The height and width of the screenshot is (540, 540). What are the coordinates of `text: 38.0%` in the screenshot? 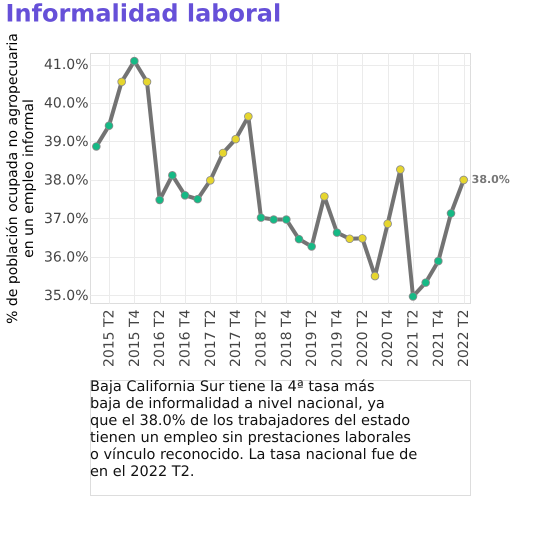 It's located at (491, 179).